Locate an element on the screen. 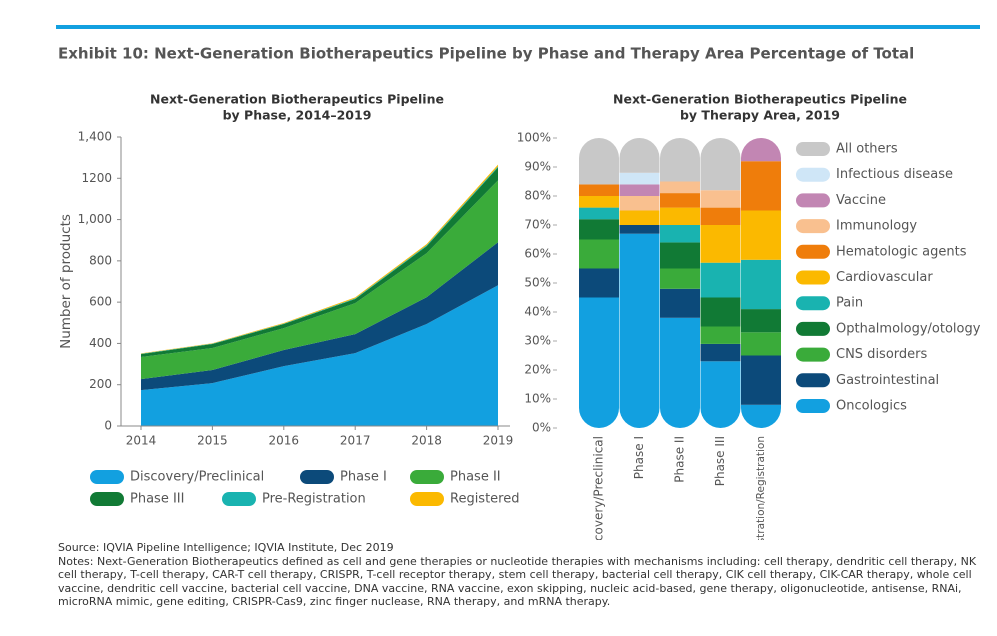 The image size is (997, 636). legend-label: Immunology is located at coordinates (876, 226).